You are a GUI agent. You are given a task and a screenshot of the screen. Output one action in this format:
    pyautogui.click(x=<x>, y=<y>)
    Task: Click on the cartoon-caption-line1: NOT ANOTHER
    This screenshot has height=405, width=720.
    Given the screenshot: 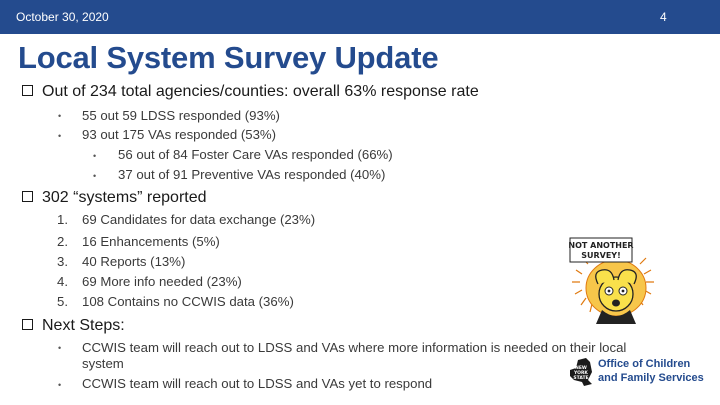 What is the action you would take?
    pyautogui.click(x=600, y=245)
    